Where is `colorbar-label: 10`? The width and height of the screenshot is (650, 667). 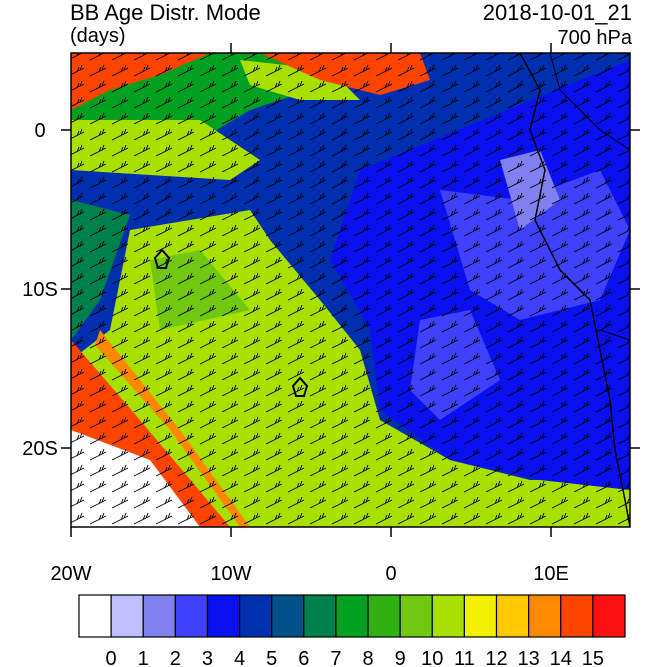 colorbar-label: 10 is located at coordinates (432, 657).